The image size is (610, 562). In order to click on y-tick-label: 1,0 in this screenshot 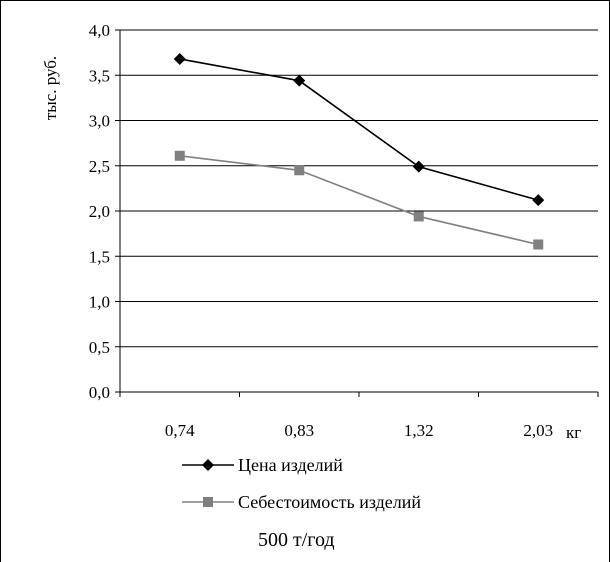, I will do `click(99, 302)`.